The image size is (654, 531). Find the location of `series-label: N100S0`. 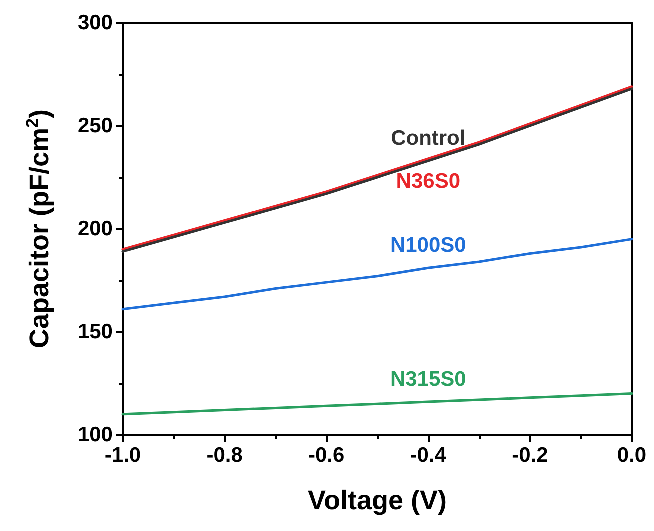

series-label: N100S0 is located at coordinates (428, 246).